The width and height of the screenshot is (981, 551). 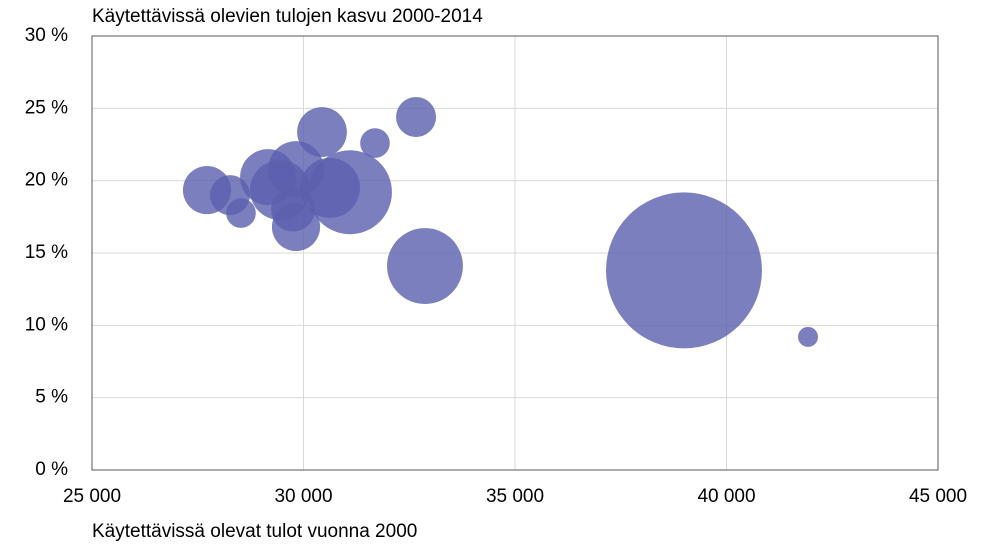 What do you see at coordinates (726, 496) in the screenshot?
I see `x-tick-label: 40 000` at bounding box center [726, 496].